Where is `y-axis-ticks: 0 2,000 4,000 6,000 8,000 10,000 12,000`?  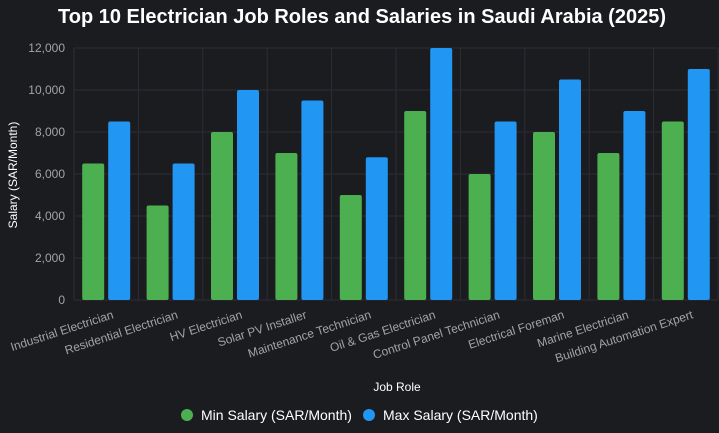
y-axis-ticks: 0 2,000 4,000 6,000 8,000 10,000 12,000 is located at coordinates (46, 174).